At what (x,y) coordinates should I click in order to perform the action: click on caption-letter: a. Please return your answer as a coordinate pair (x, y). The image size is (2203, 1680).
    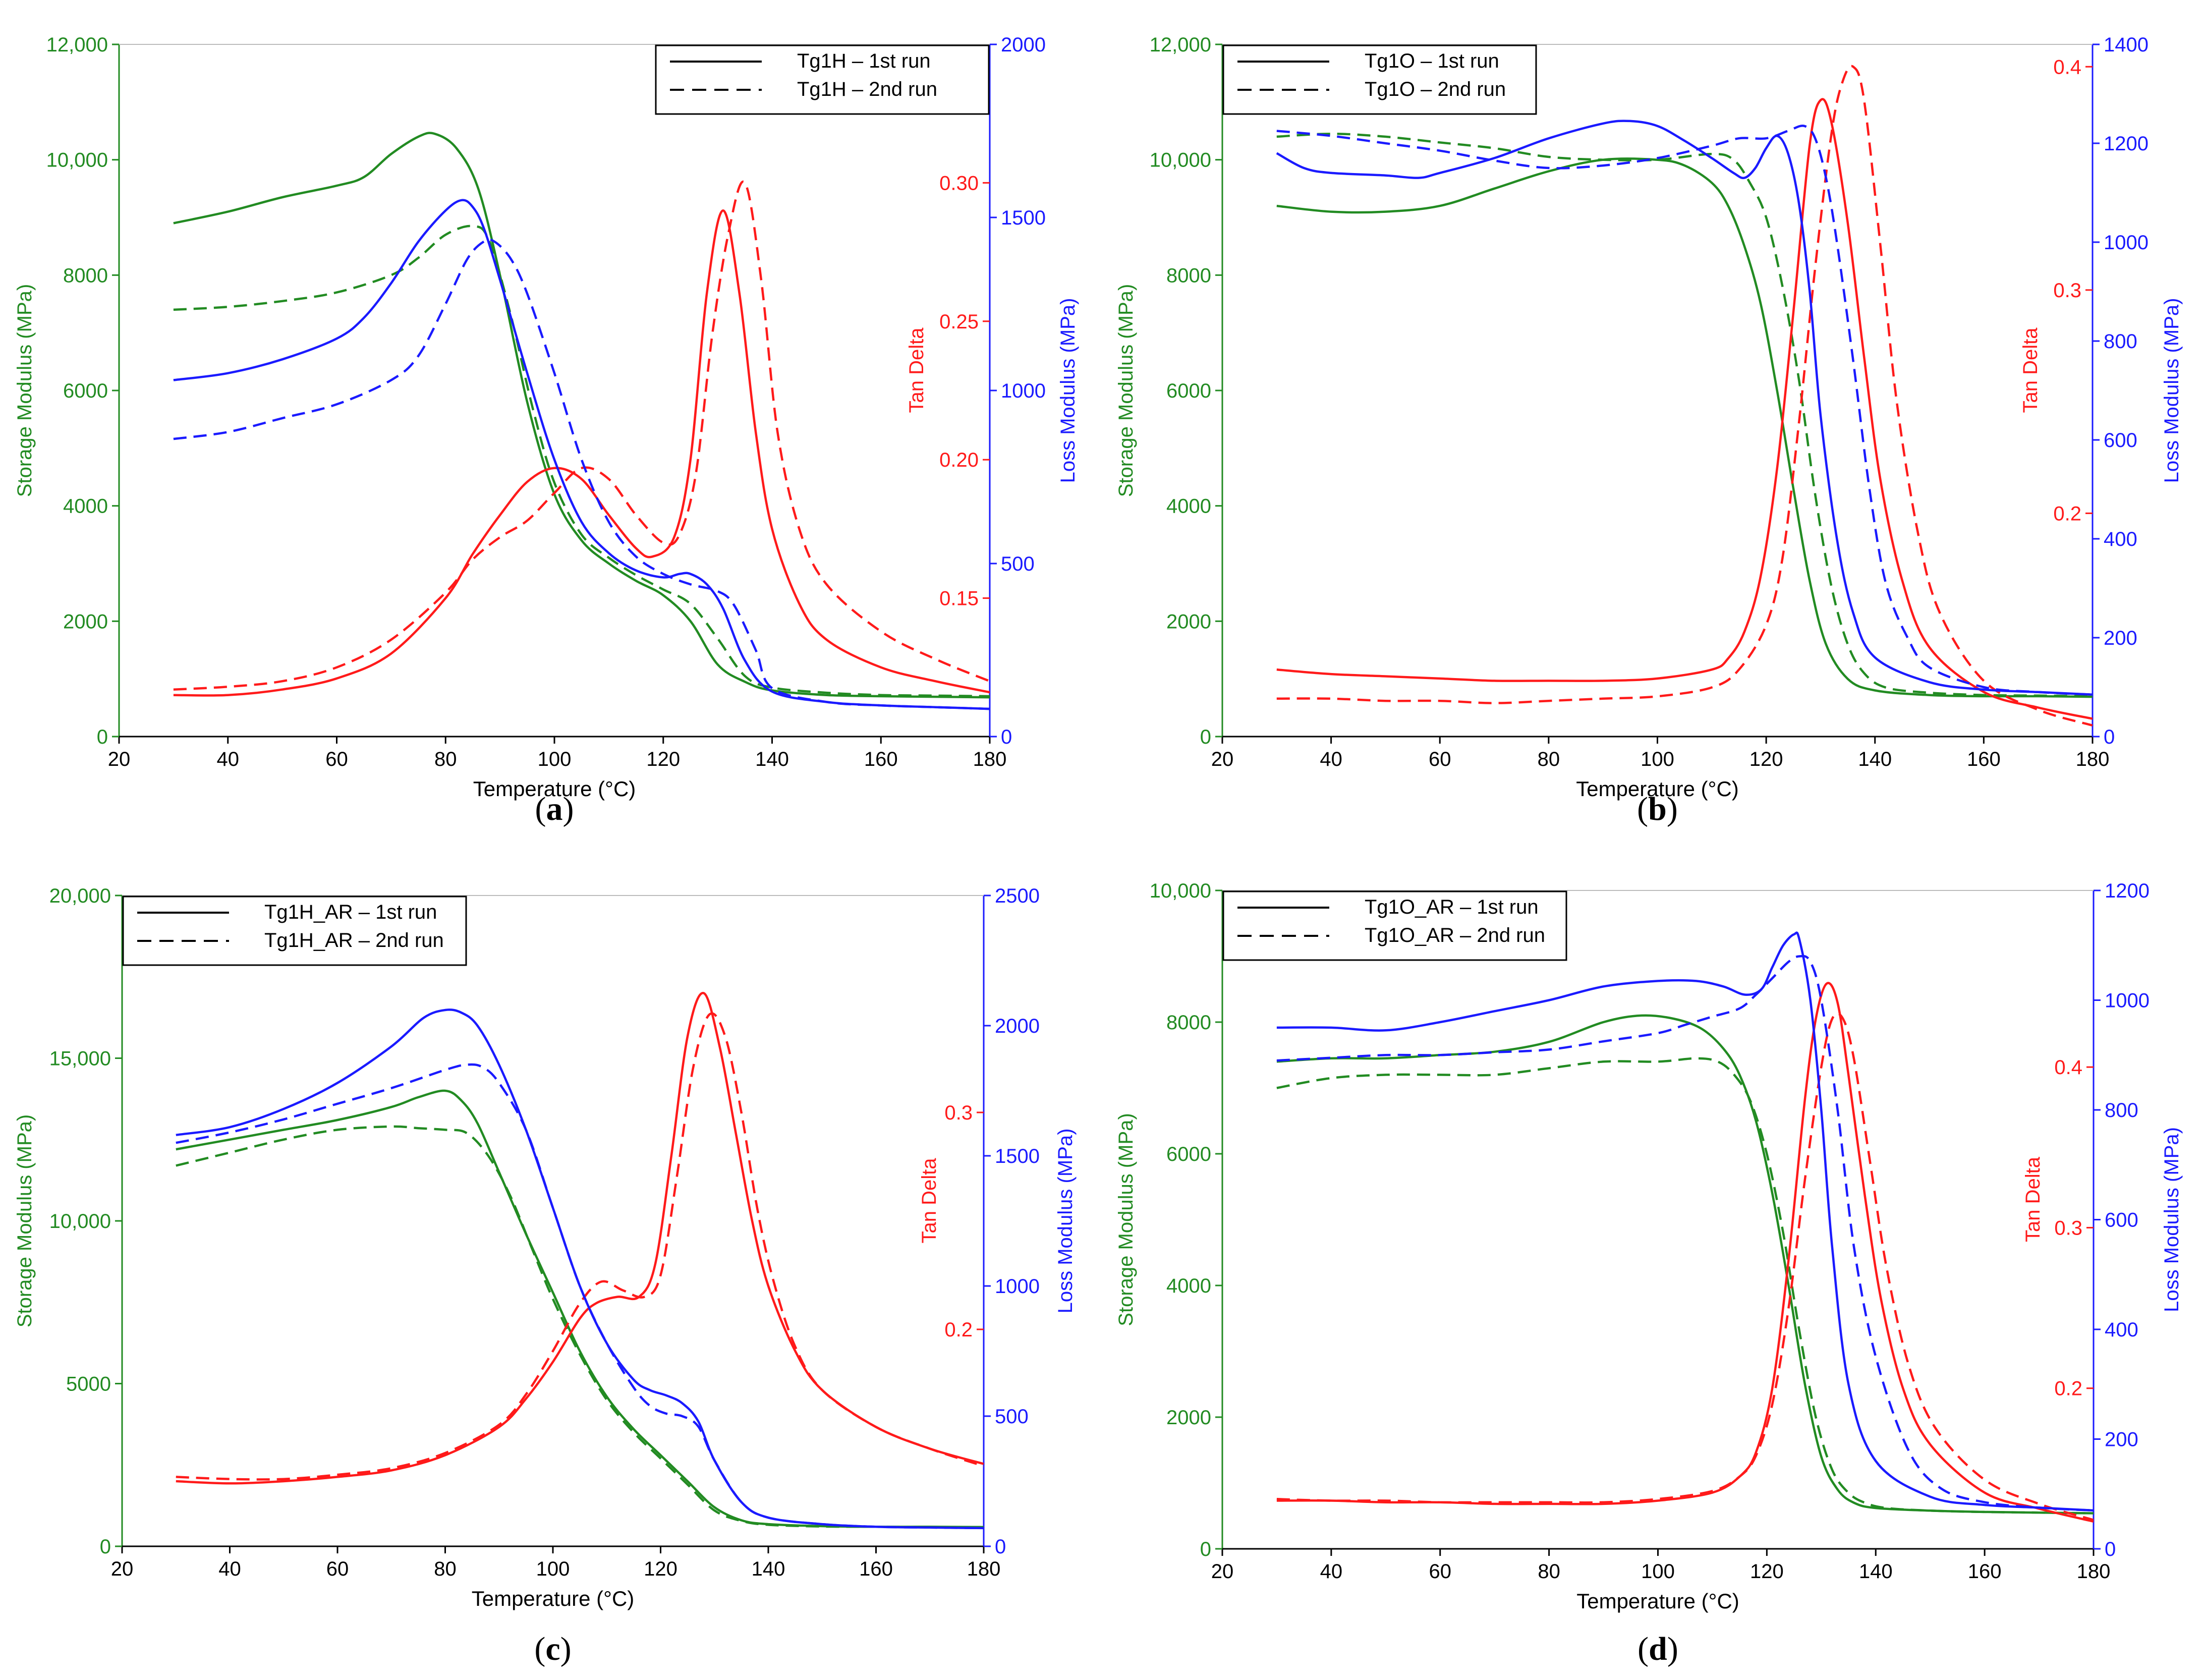
    Looking at the image, I should click on (554, 809).